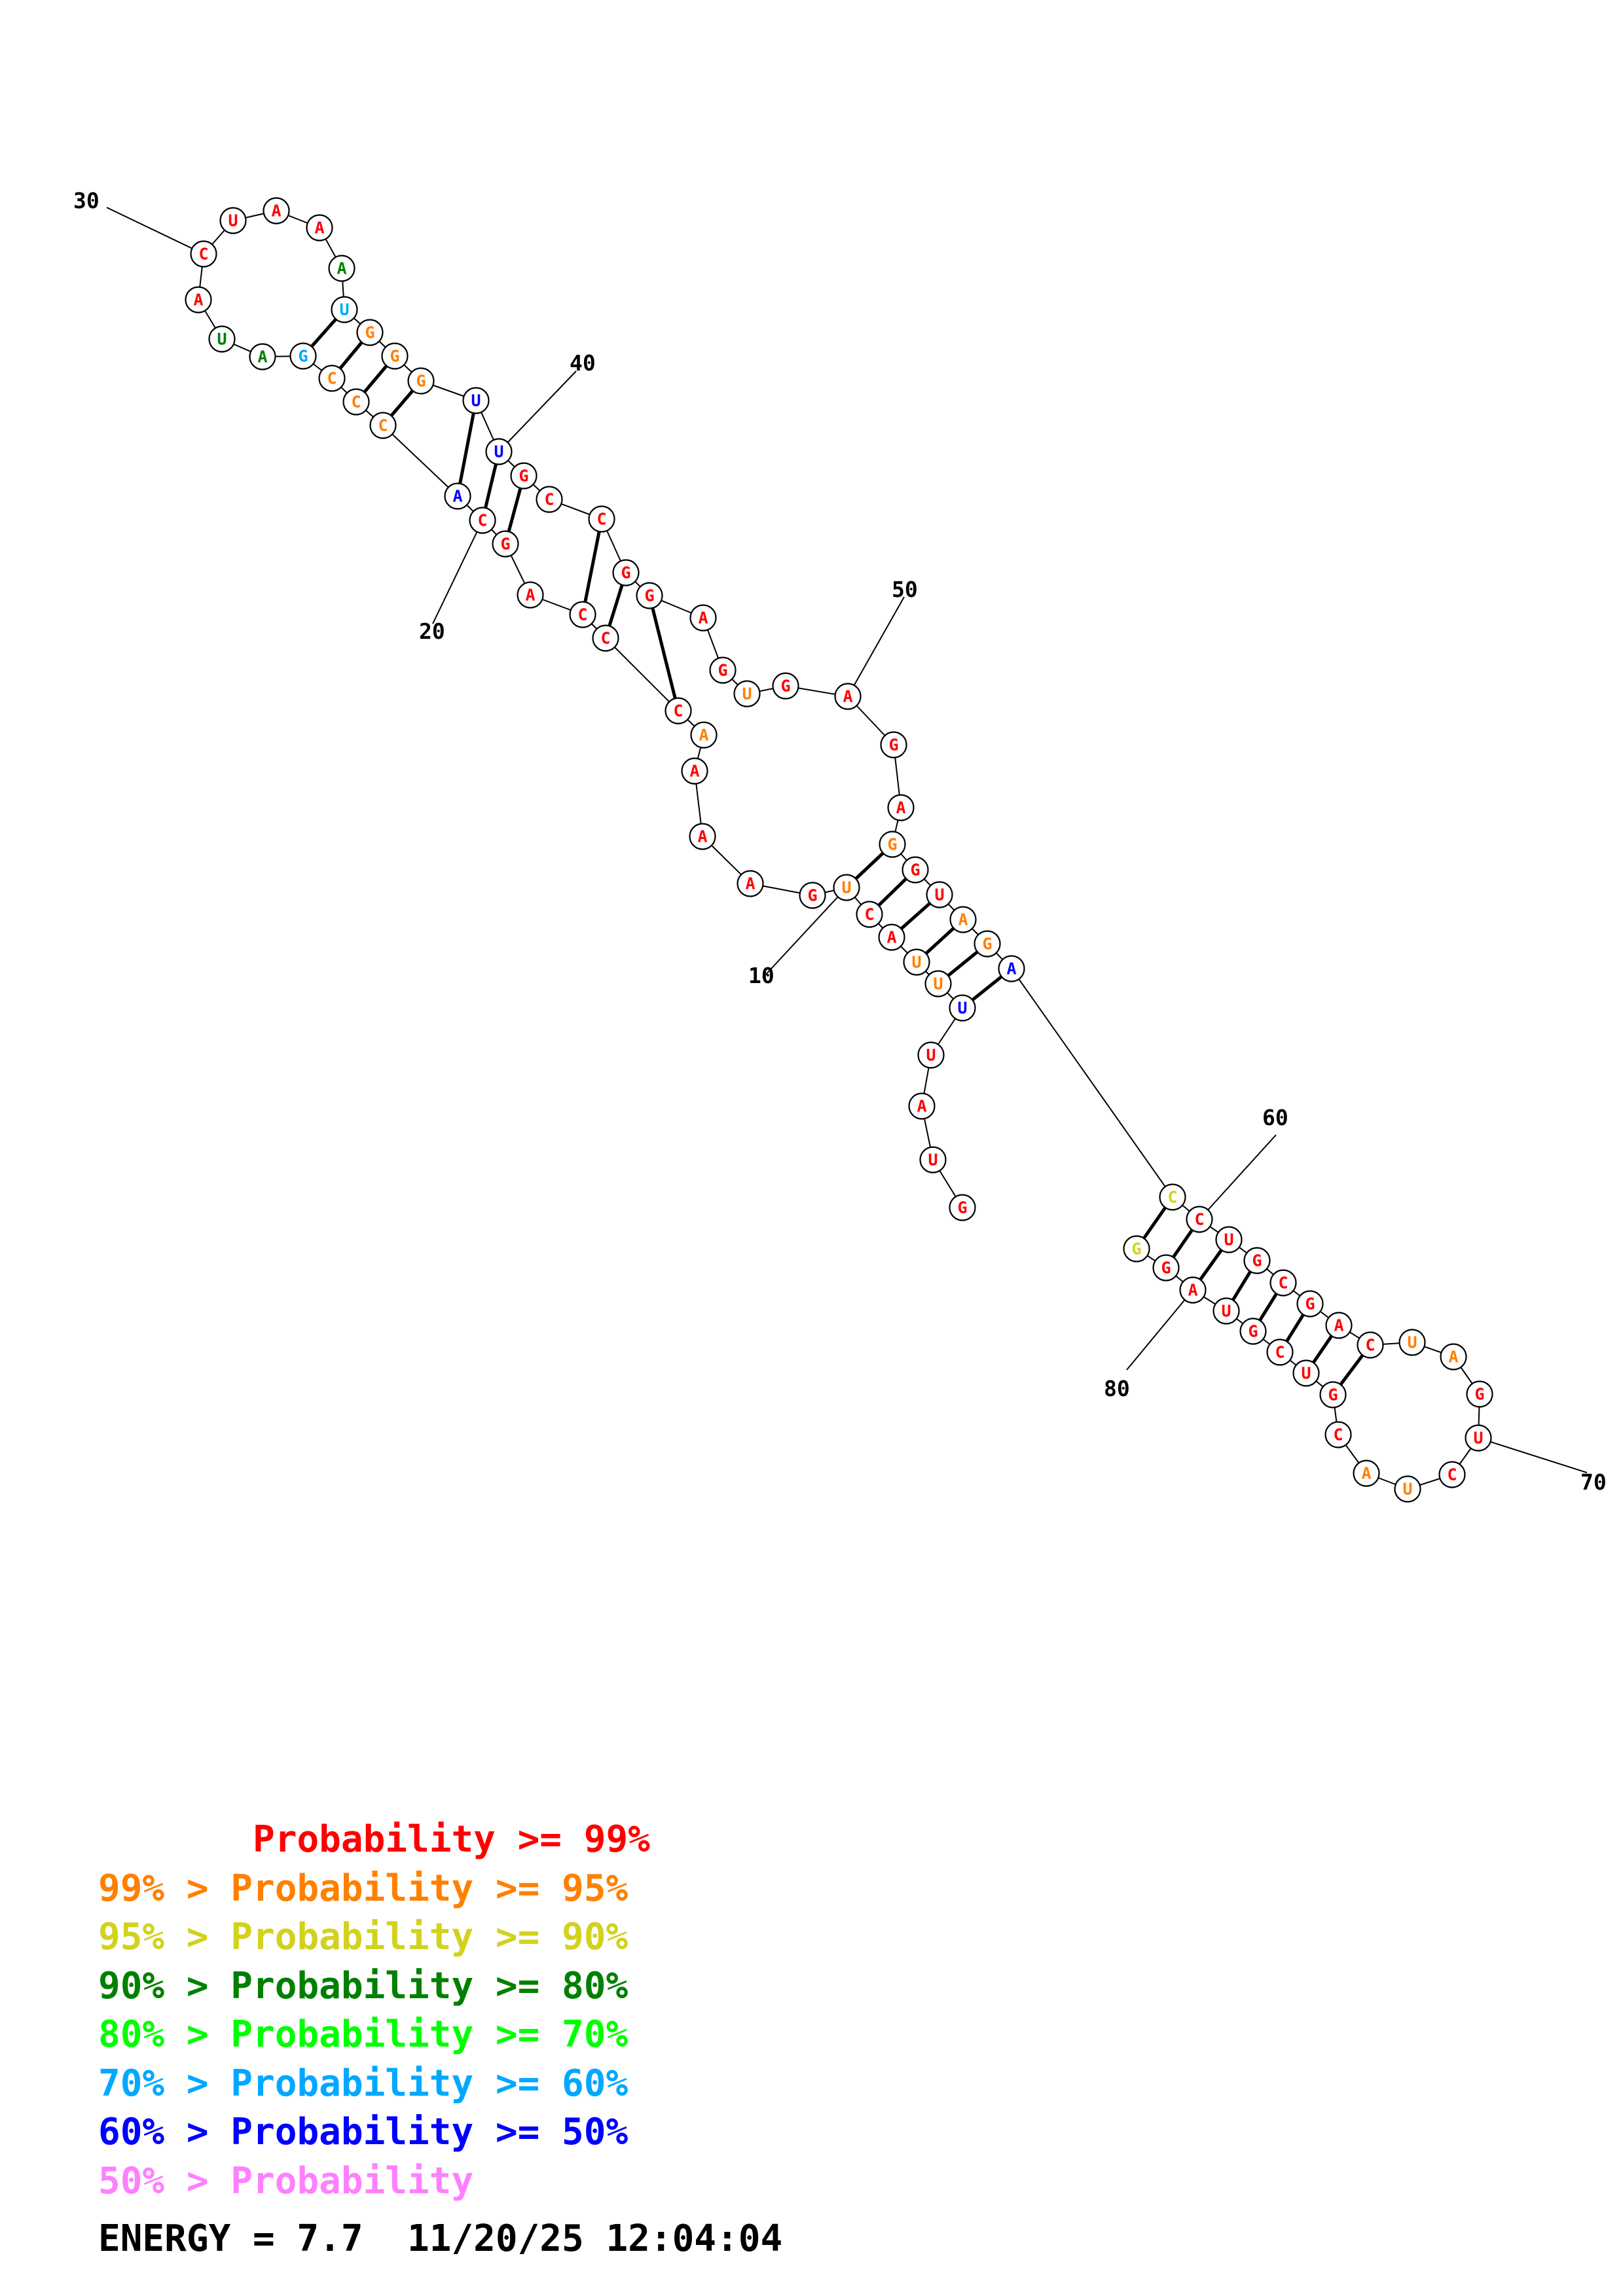 This screenshot has height=2296, width=1623. I want to click on legend-prefix: 95% >, so click(164, 1937).